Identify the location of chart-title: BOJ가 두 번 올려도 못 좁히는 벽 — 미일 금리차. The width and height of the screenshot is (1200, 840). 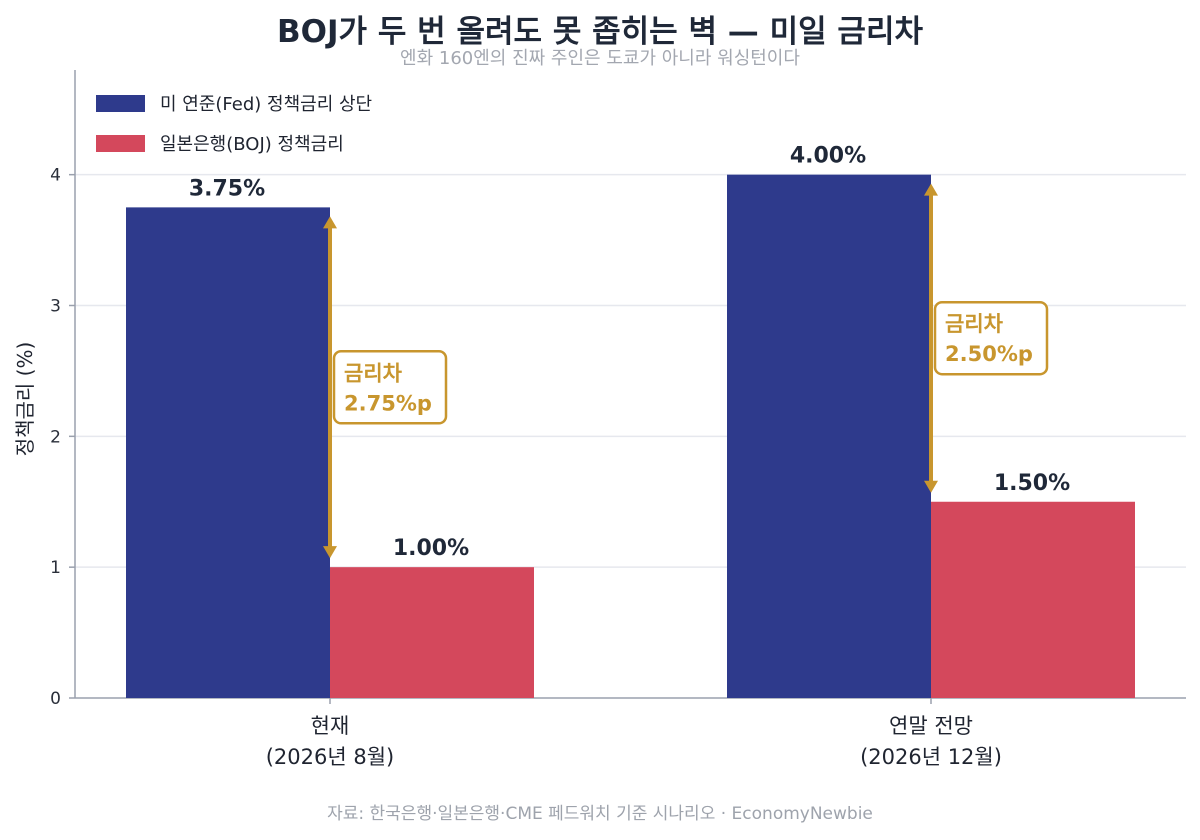
(600, 32).